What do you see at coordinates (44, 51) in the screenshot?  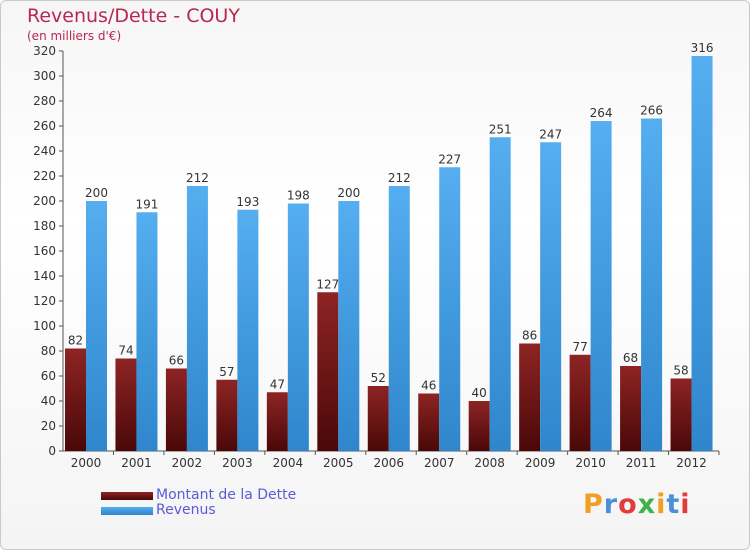 I see `y-tick-label: 320` at bounding box center [44, 51].